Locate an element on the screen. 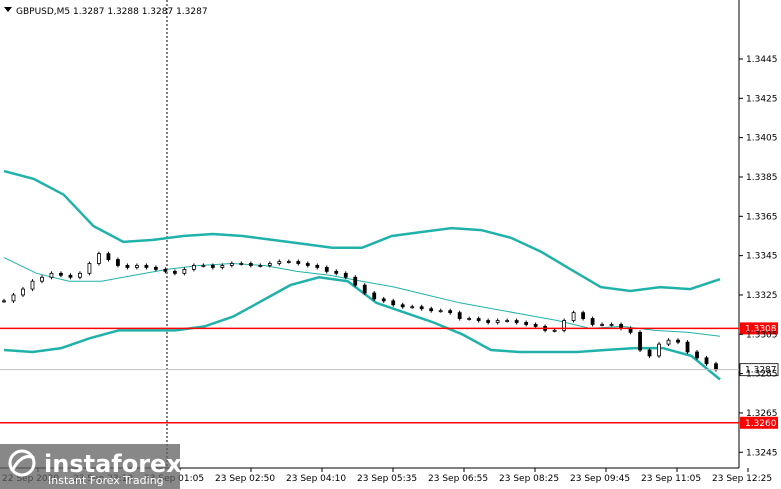 The image size is (781, 489). time-tick-label: 23 Sep 08:25 is located at coordinates (529, 479).